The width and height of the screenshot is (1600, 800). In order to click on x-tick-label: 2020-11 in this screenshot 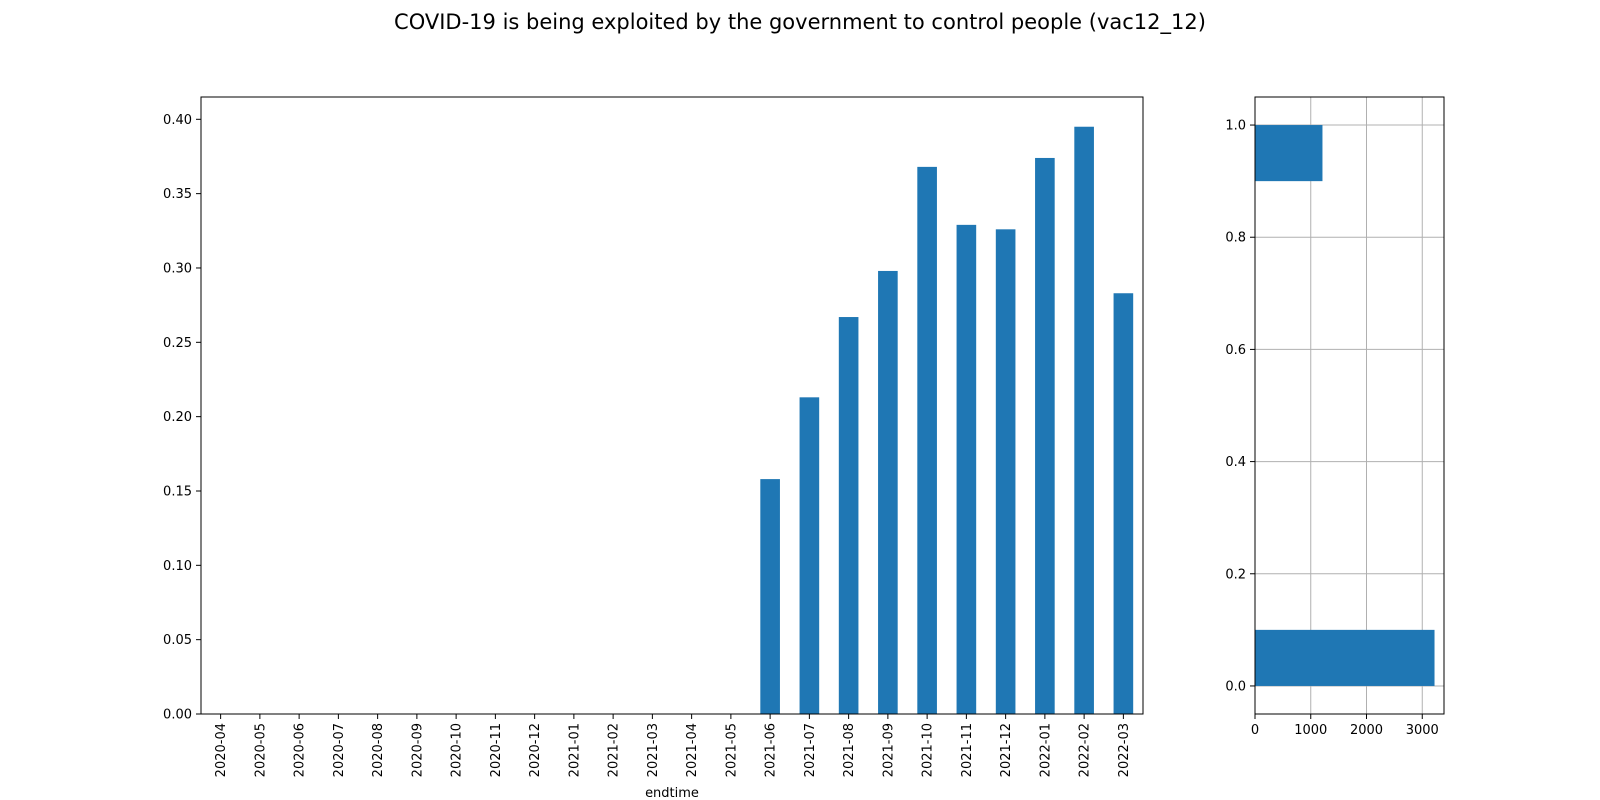, I will do `click(496, 750)`.